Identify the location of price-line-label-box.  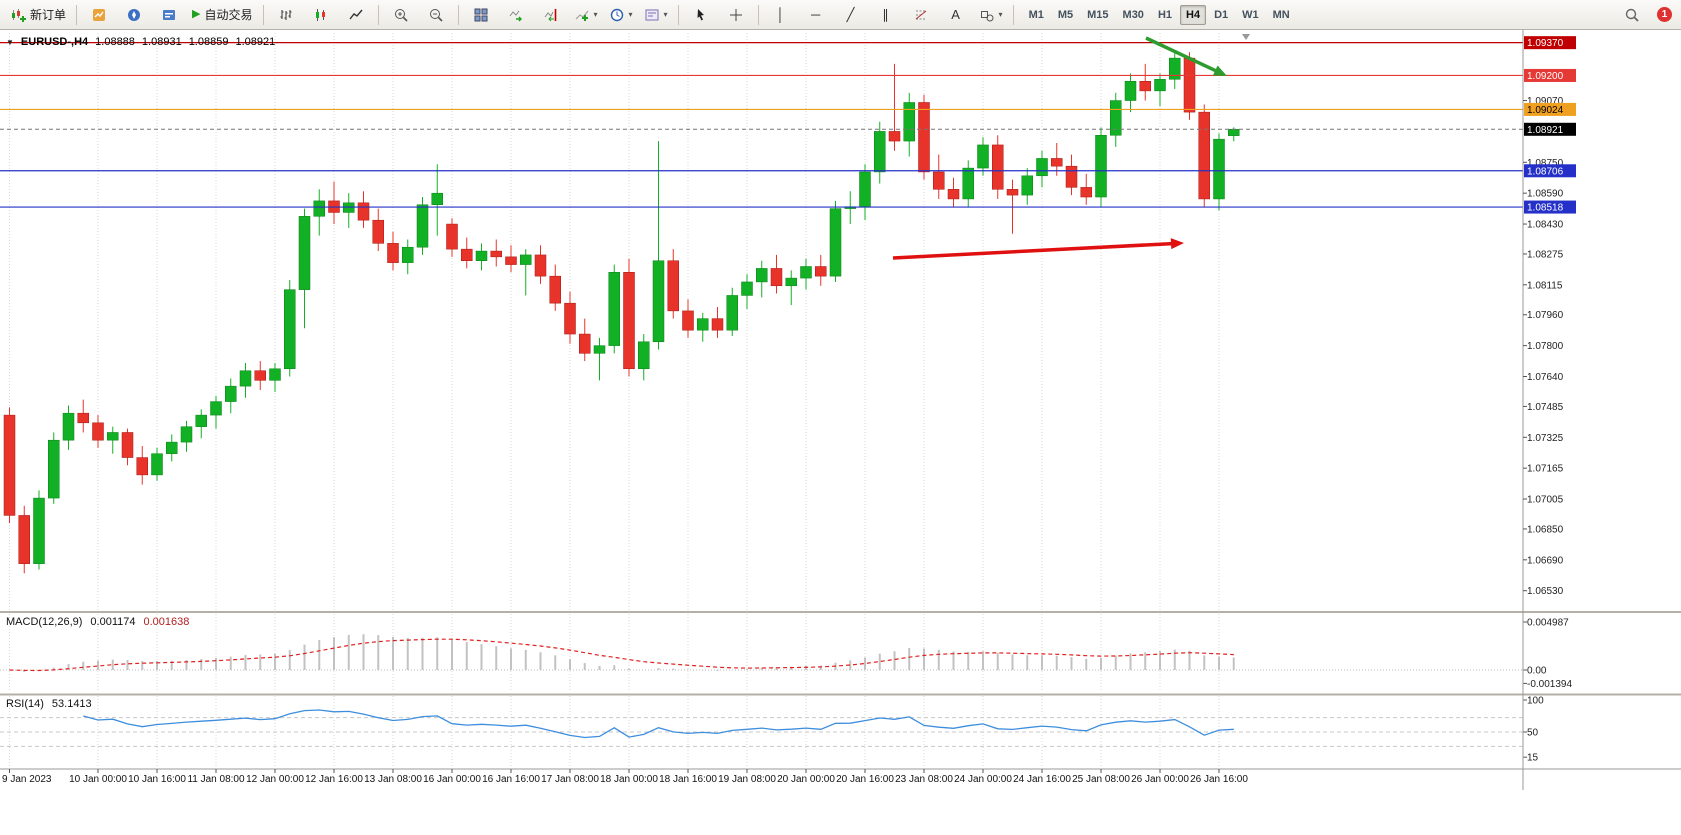
(1550, 171).